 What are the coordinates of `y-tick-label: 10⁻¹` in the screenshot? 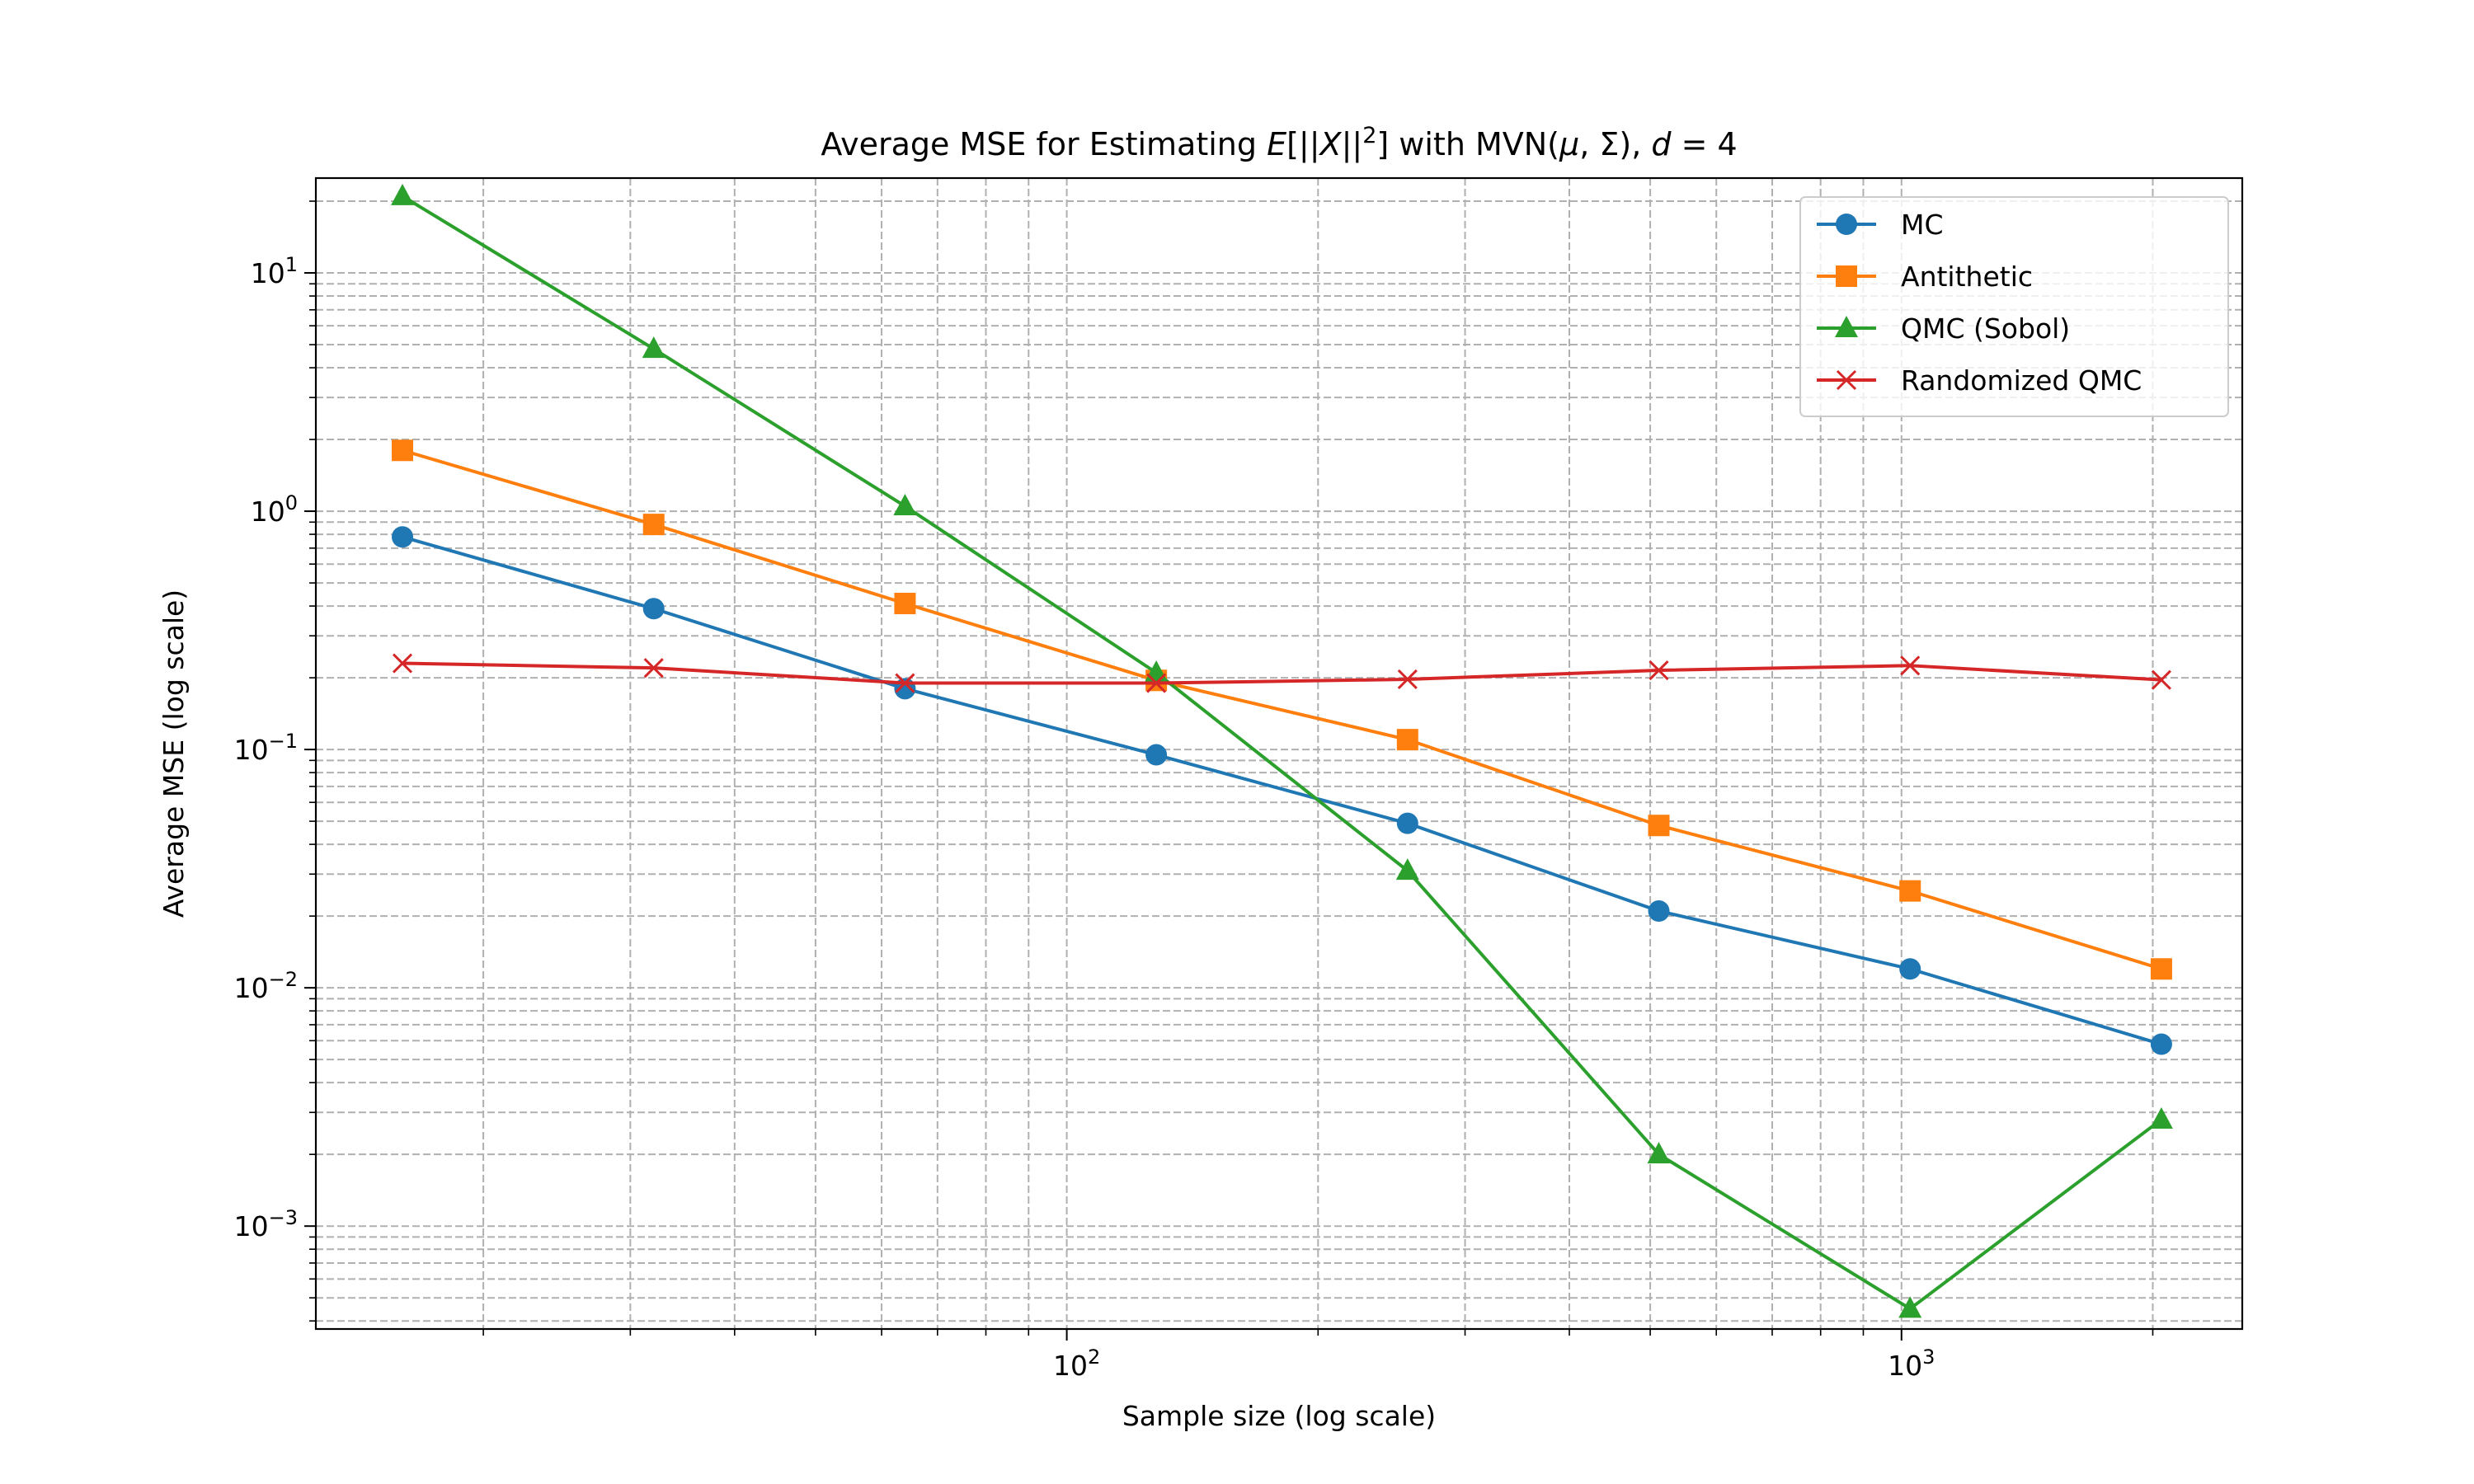 It's located at (266, 748).